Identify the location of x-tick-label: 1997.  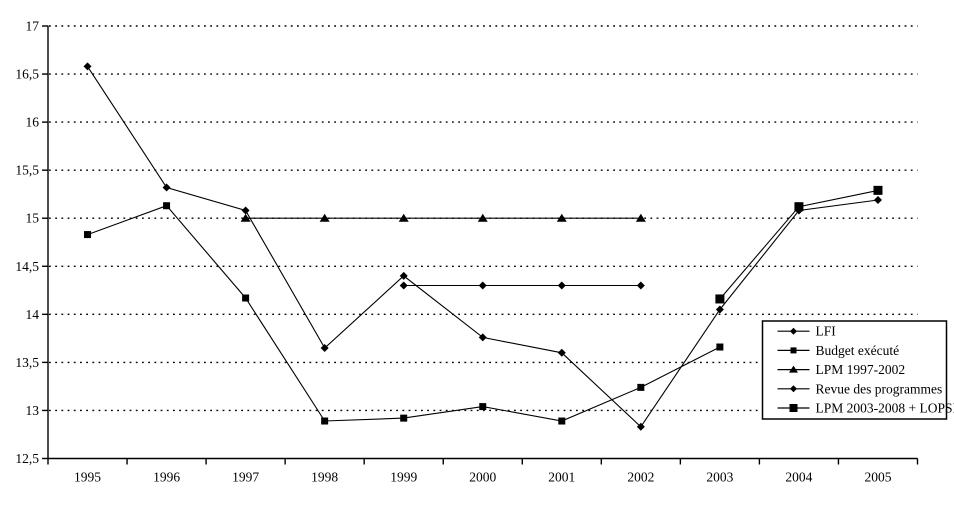
(245, 477).